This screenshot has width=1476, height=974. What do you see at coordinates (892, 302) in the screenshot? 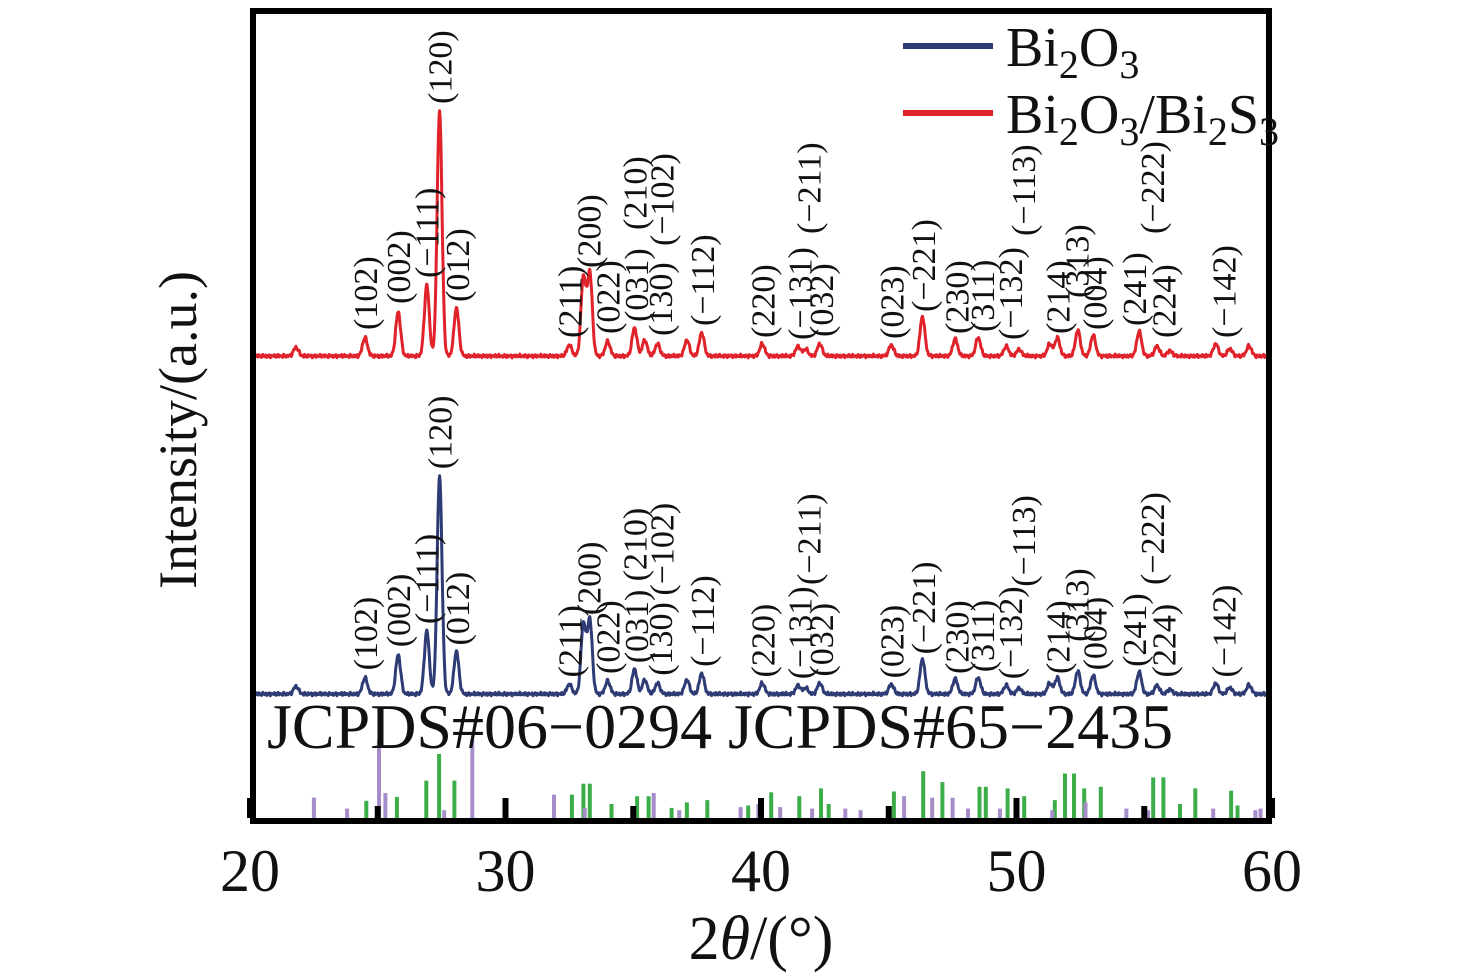
I see `peak-label: (023)` at bounding box center [892, 302].